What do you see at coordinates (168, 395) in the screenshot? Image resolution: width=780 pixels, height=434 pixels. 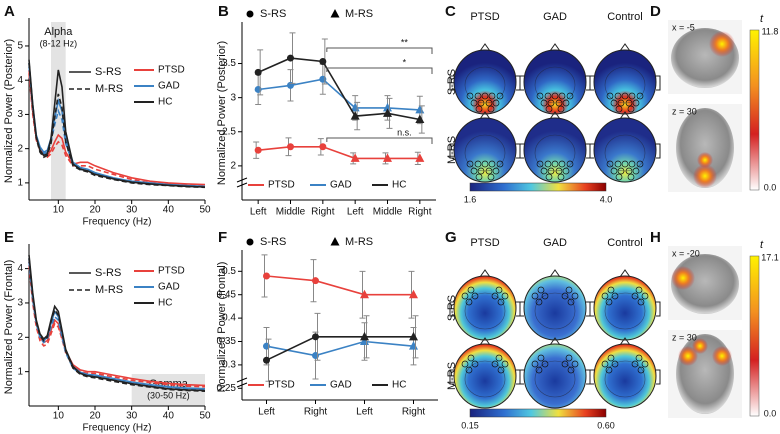 I see `band-sublabel: (30-50 Hz)` at bounding box center [168, 395].